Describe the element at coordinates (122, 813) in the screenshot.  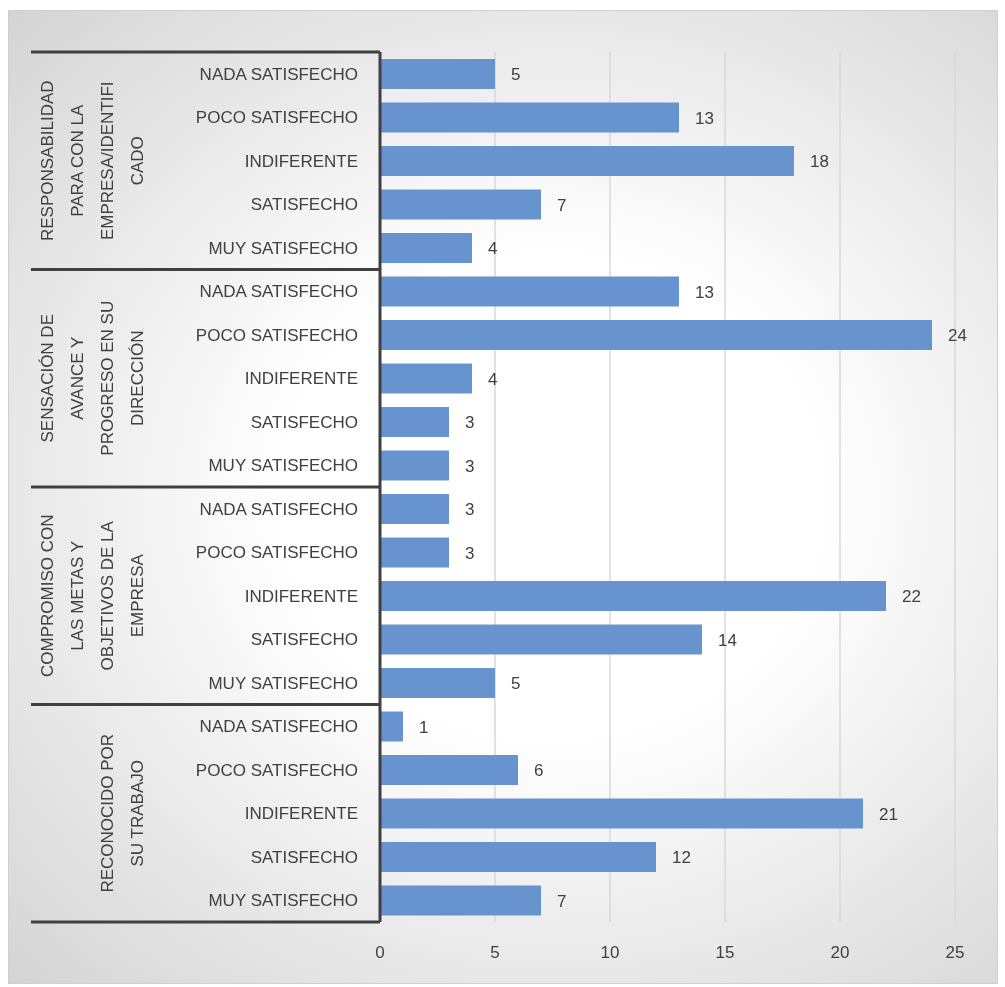
I see `text: RECONOCIDO POR SU TRABAJO` at that location.